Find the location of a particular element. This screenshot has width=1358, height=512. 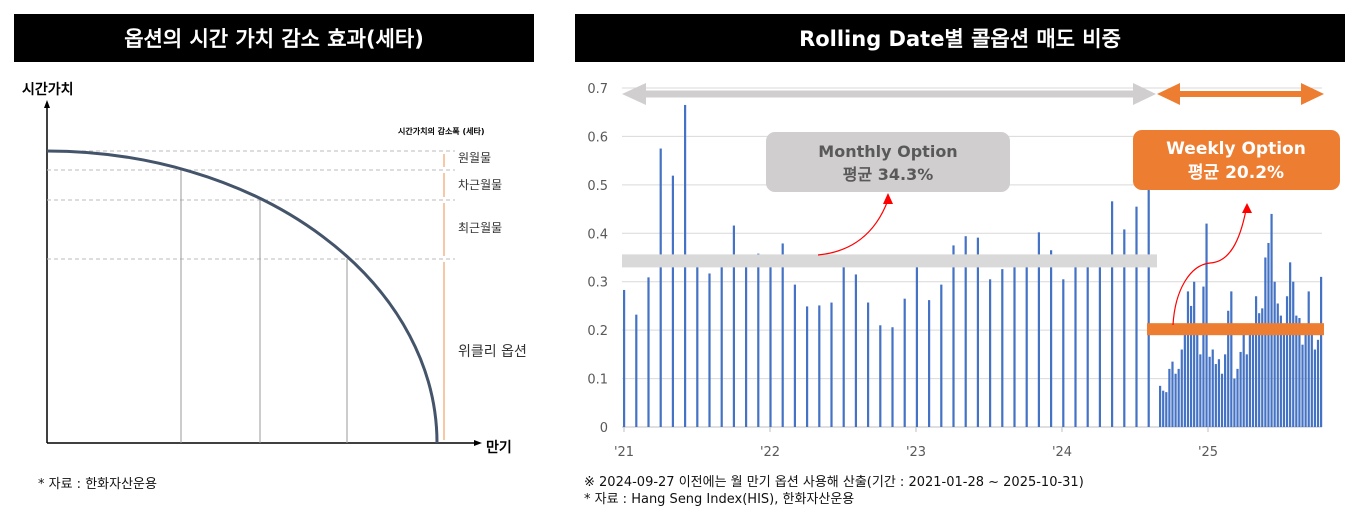

x-tick-label: '25 is located at coordinates (1208, 452).